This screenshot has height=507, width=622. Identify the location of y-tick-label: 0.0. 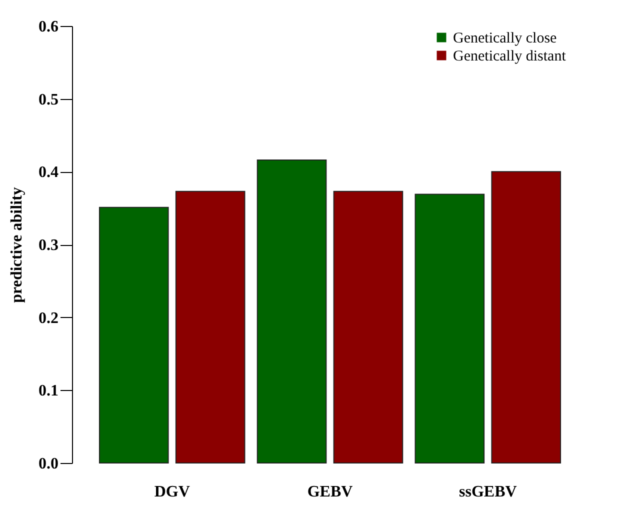
(48, 464).